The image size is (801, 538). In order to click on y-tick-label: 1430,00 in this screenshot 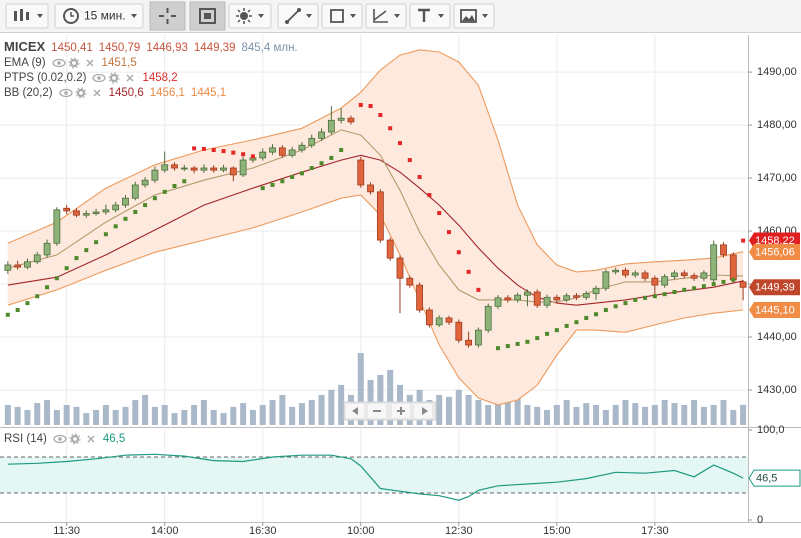, I will do `click(777, 390)`.